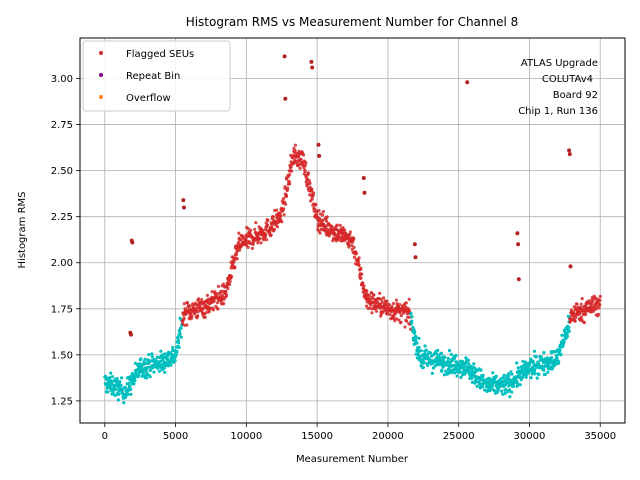  What do you see at coordinates (246, 436) in the screenshot?
I see `x-tick-label: 10000` at bounding box center [246, 436].